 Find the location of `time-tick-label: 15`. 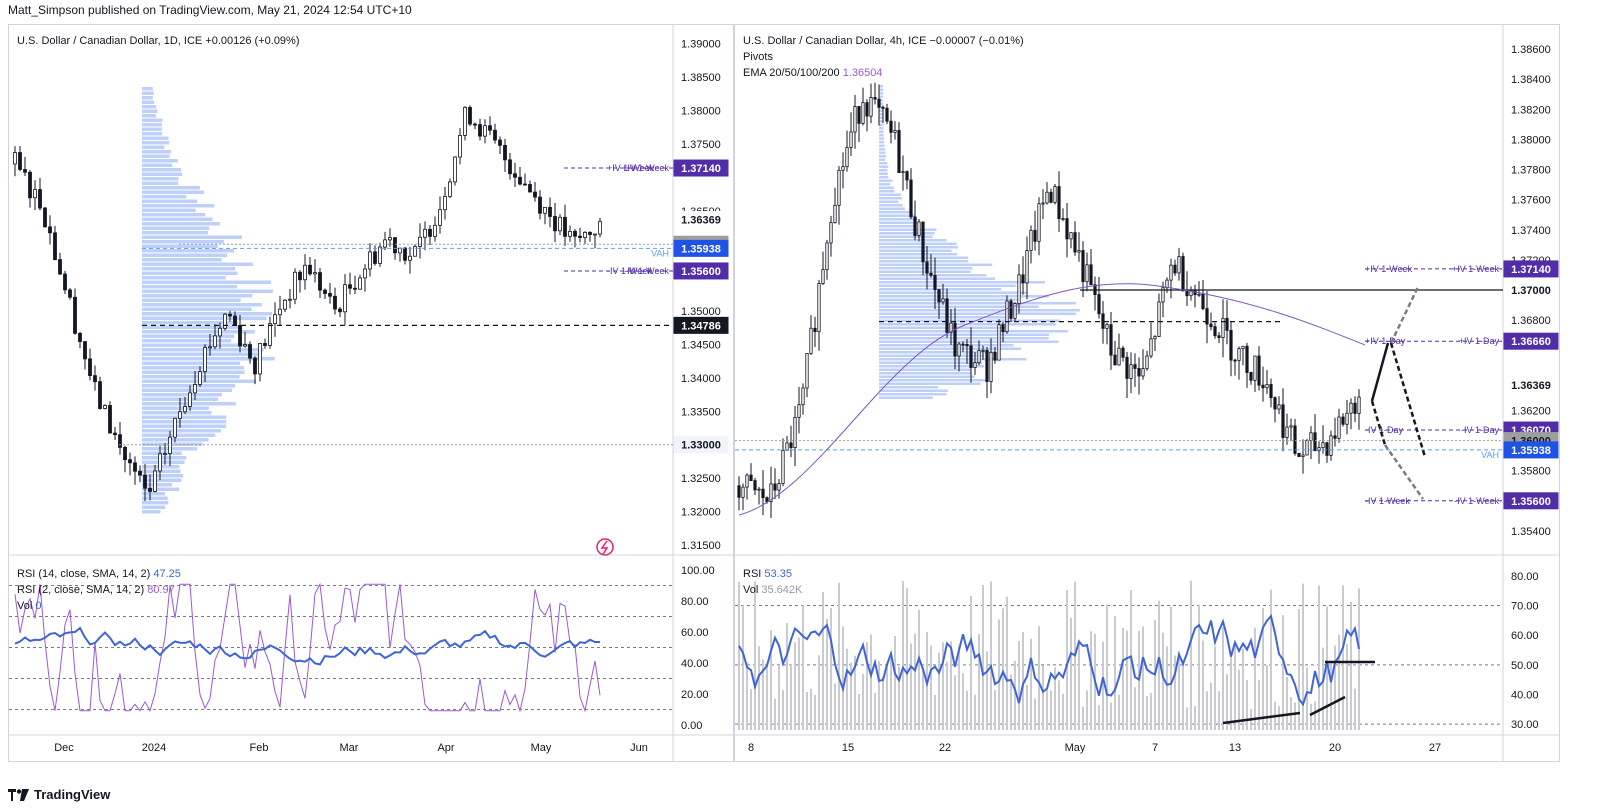

time-tick-label: 15 is located at coordinates (848, 748).